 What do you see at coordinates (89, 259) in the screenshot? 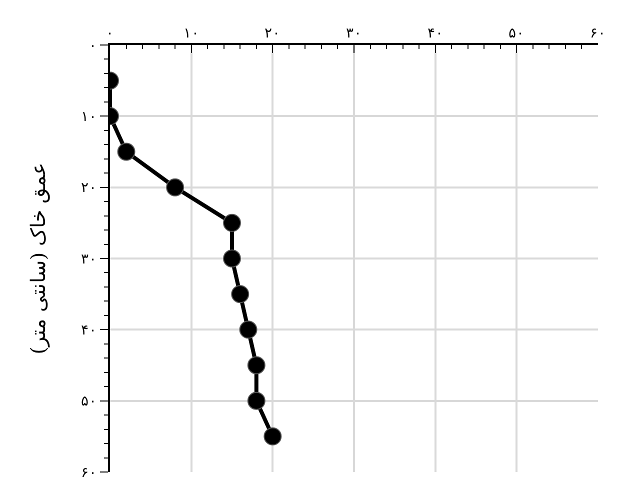
I see `y-tick-label: ۳۰` at bounding box center [89, 259].